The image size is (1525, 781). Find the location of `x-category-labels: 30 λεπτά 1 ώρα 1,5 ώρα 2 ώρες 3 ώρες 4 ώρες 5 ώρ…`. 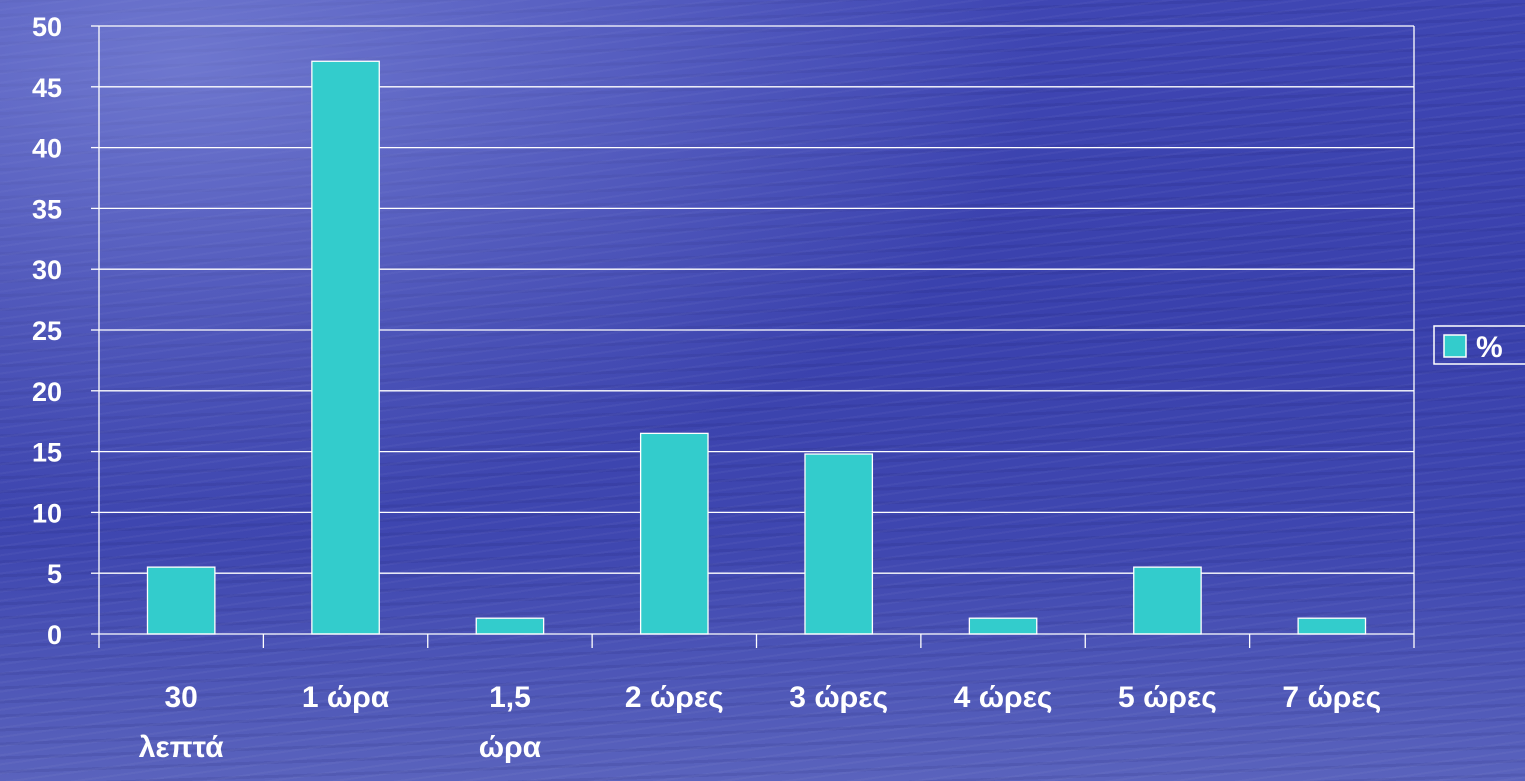

x-category-labels: 30 λεπτά 1 ώρα 1,5 ώρα 2 ώρες 3 ώρες 4 ώρες 5 ώρ… is located at coordinates (760, 722).